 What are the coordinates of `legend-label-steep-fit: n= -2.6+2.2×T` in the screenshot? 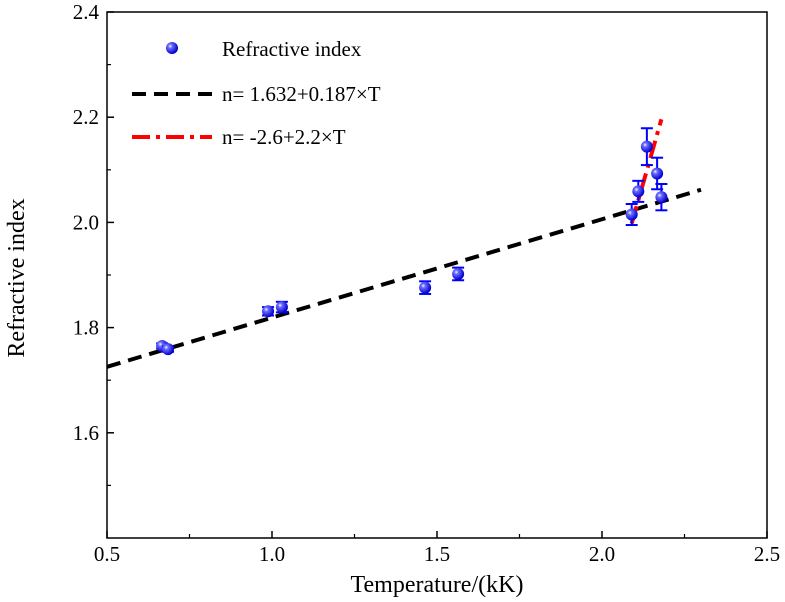 It's located at (284, 137).